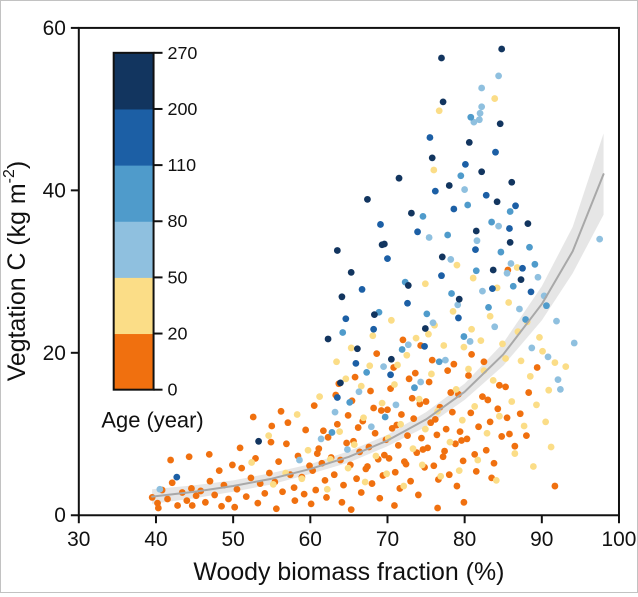 This screenshot has height=597, width=638. I want to click on y-axis-title-main: Vegtation C (kg m, so click(17, 282).